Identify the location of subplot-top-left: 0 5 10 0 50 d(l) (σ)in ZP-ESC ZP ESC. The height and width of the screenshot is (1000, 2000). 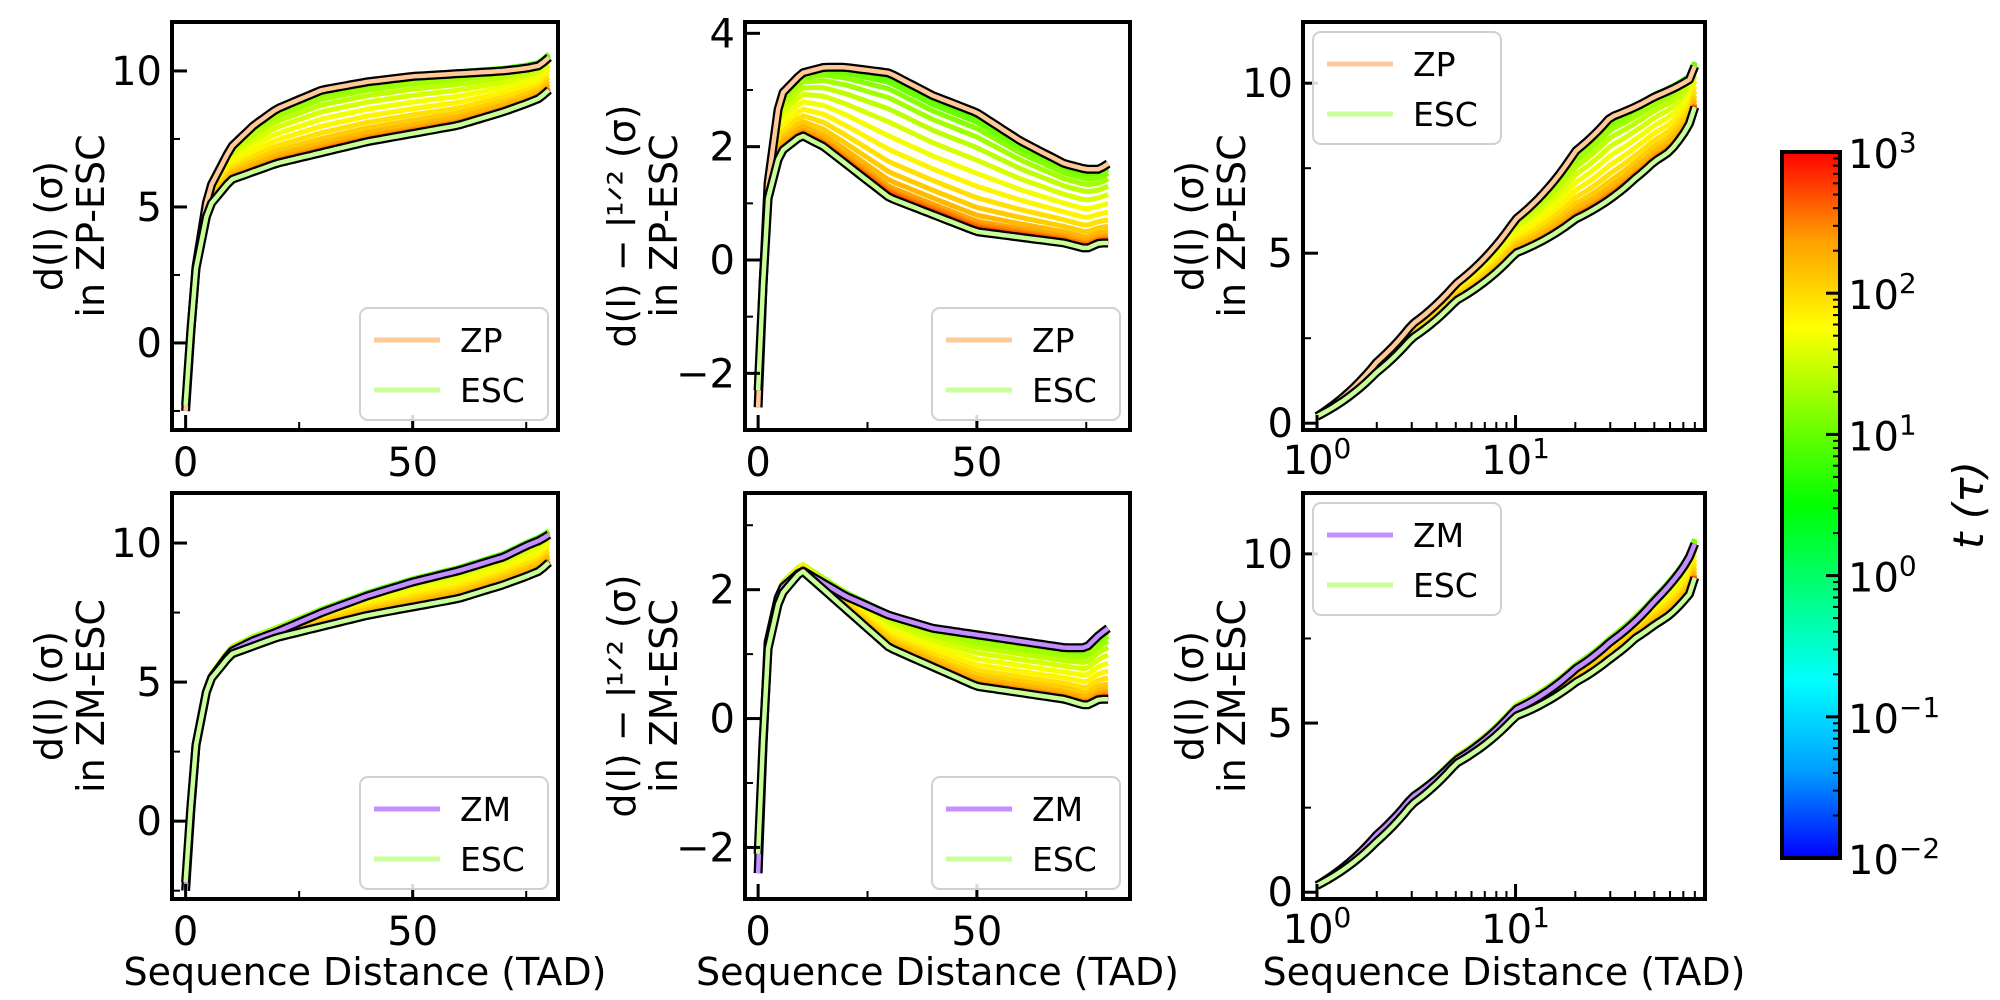
(293, 253).